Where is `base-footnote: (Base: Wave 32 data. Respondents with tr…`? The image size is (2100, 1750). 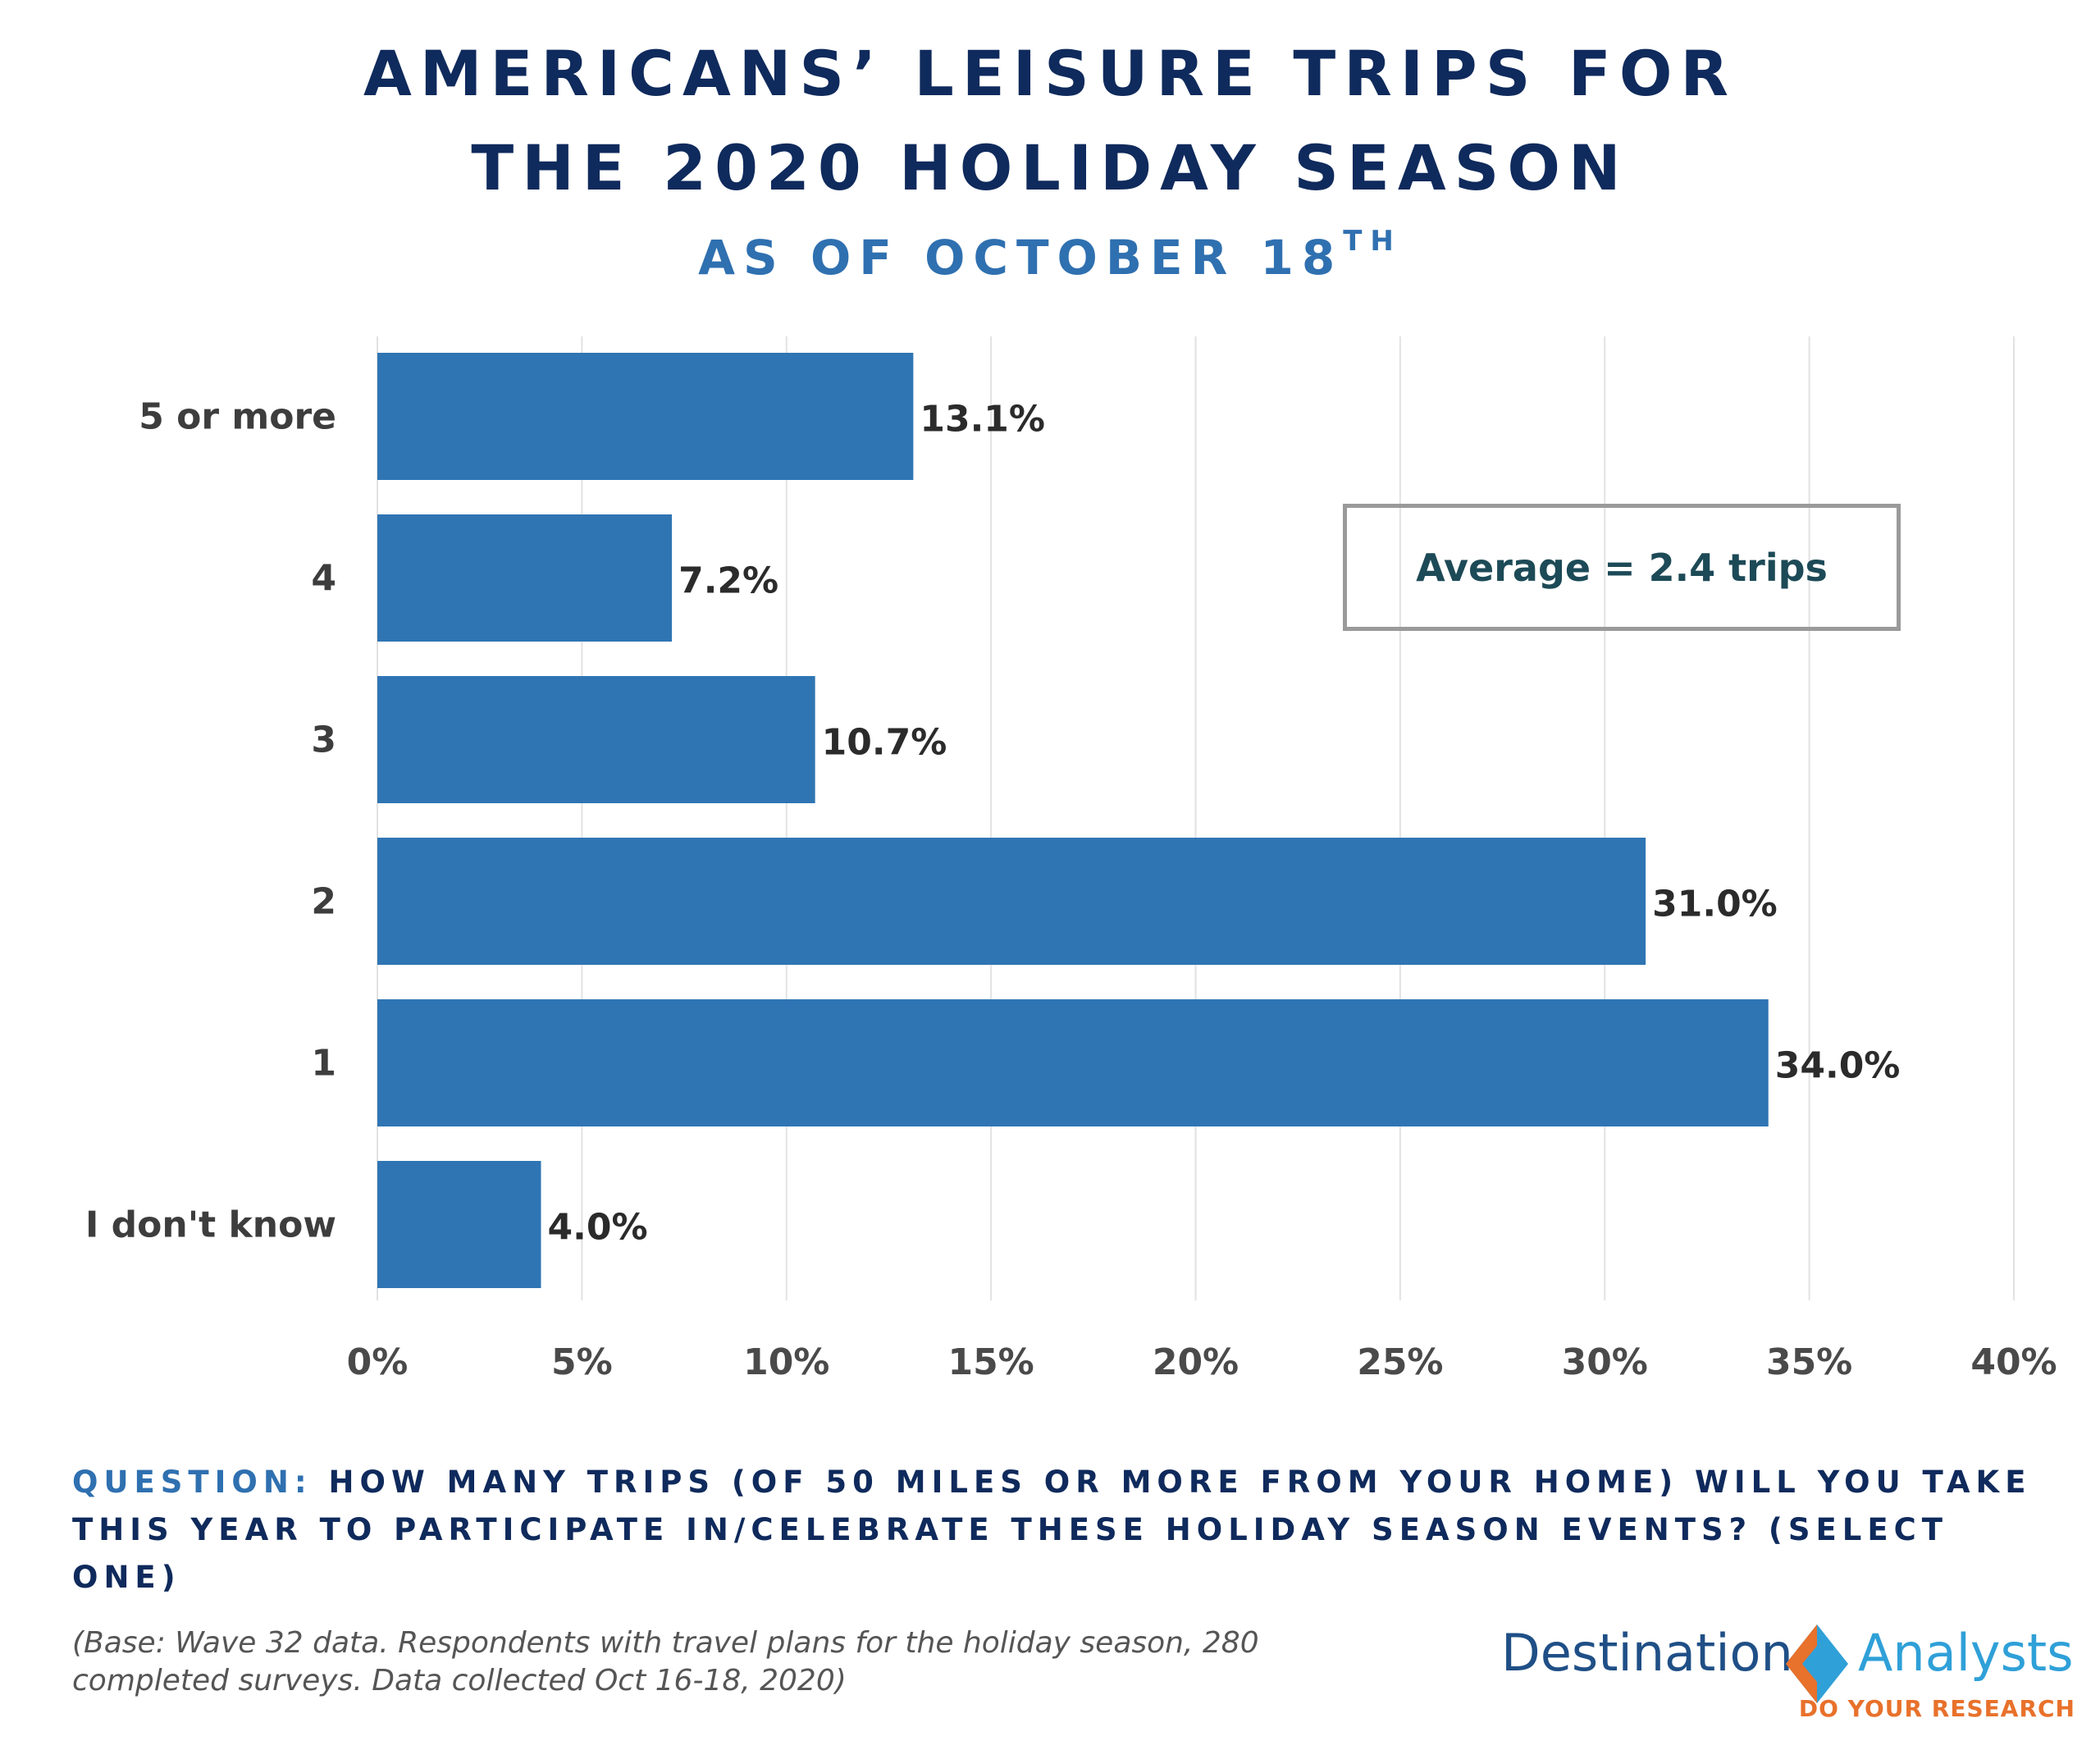 base-footnote: (Base: Wave 32 data. Respondents with tr… is located at coordinates (666, 1661).